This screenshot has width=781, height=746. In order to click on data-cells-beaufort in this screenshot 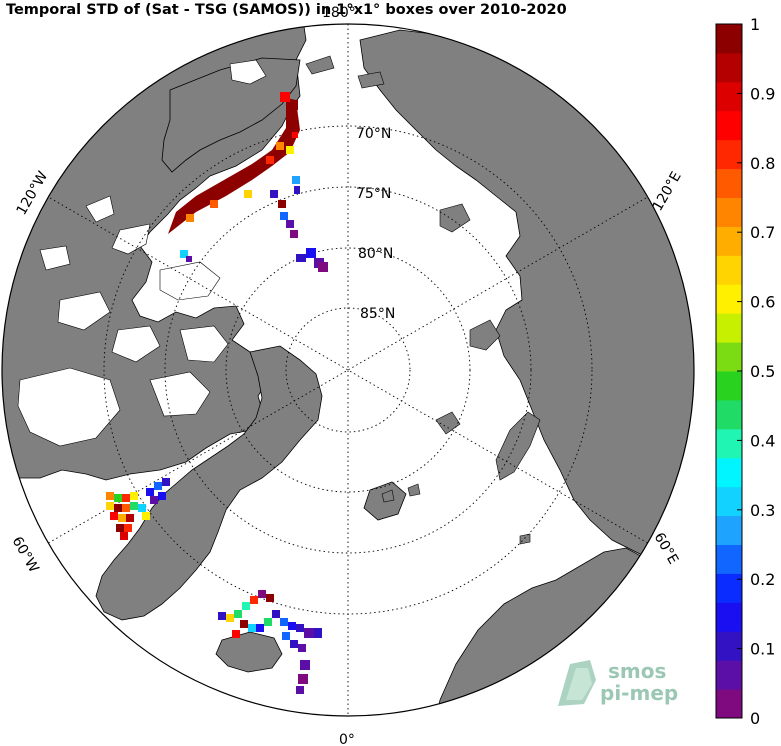, I will do `click(248, 182)`.